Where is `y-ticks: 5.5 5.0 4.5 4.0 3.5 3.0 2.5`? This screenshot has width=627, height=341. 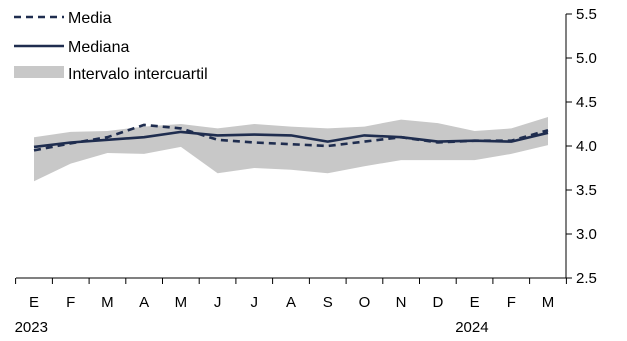
y-ticks: 5.5 5.0 4.5 4.0 3.5 3.0 2.5 is located at coordinates (581, 146).